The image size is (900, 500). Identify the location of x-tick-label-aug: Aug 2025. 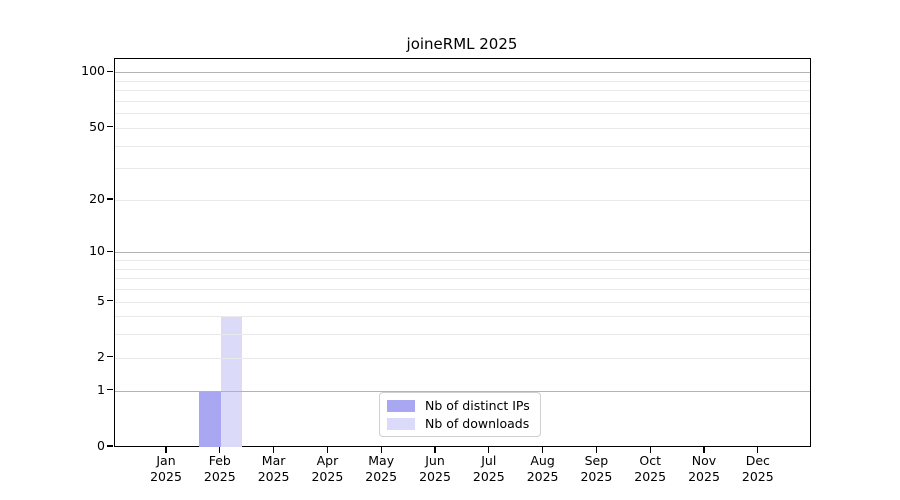
(543, 469).